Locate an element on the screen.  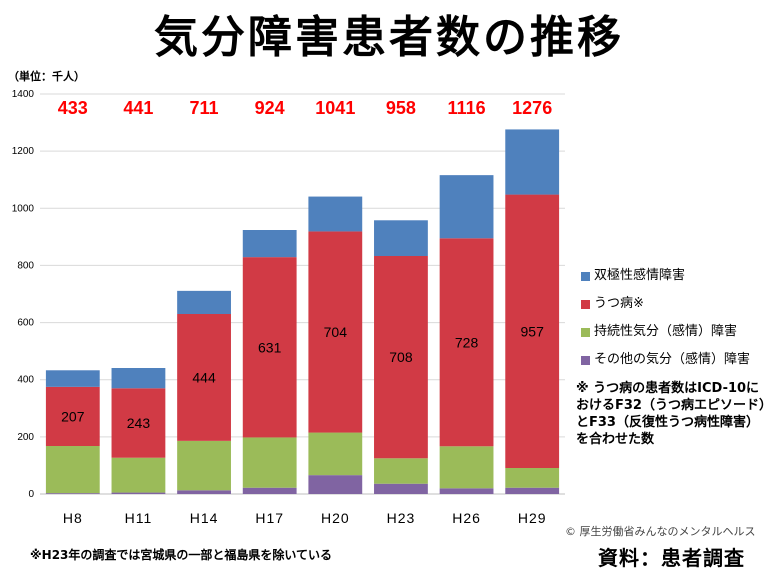
segment-data-label: 207 is located at coordinates (73, 416).